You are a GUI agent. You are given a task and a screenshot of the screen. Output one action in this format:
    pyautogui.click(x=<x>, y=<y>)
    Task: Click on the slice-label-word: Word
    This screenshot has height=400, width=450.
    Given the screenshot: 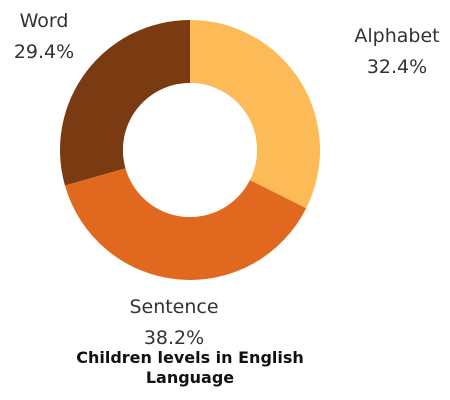 What is the action you would take?
    pyautogui.click(x=44, y=21)
    